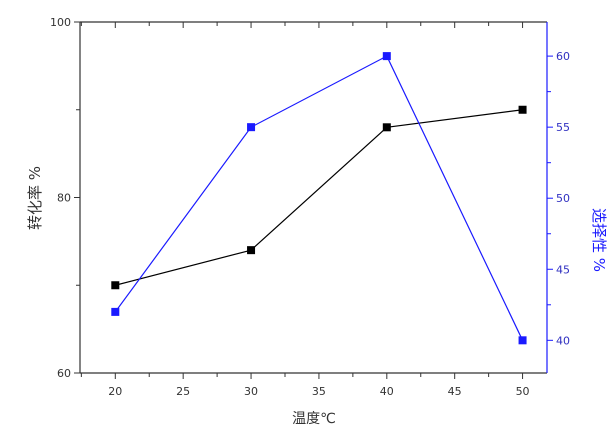 This screenshot has height=432, width=612. Describe the element at coordinates (251, 391) in the screenshot. I see `x-tick-label: 30` at that location.